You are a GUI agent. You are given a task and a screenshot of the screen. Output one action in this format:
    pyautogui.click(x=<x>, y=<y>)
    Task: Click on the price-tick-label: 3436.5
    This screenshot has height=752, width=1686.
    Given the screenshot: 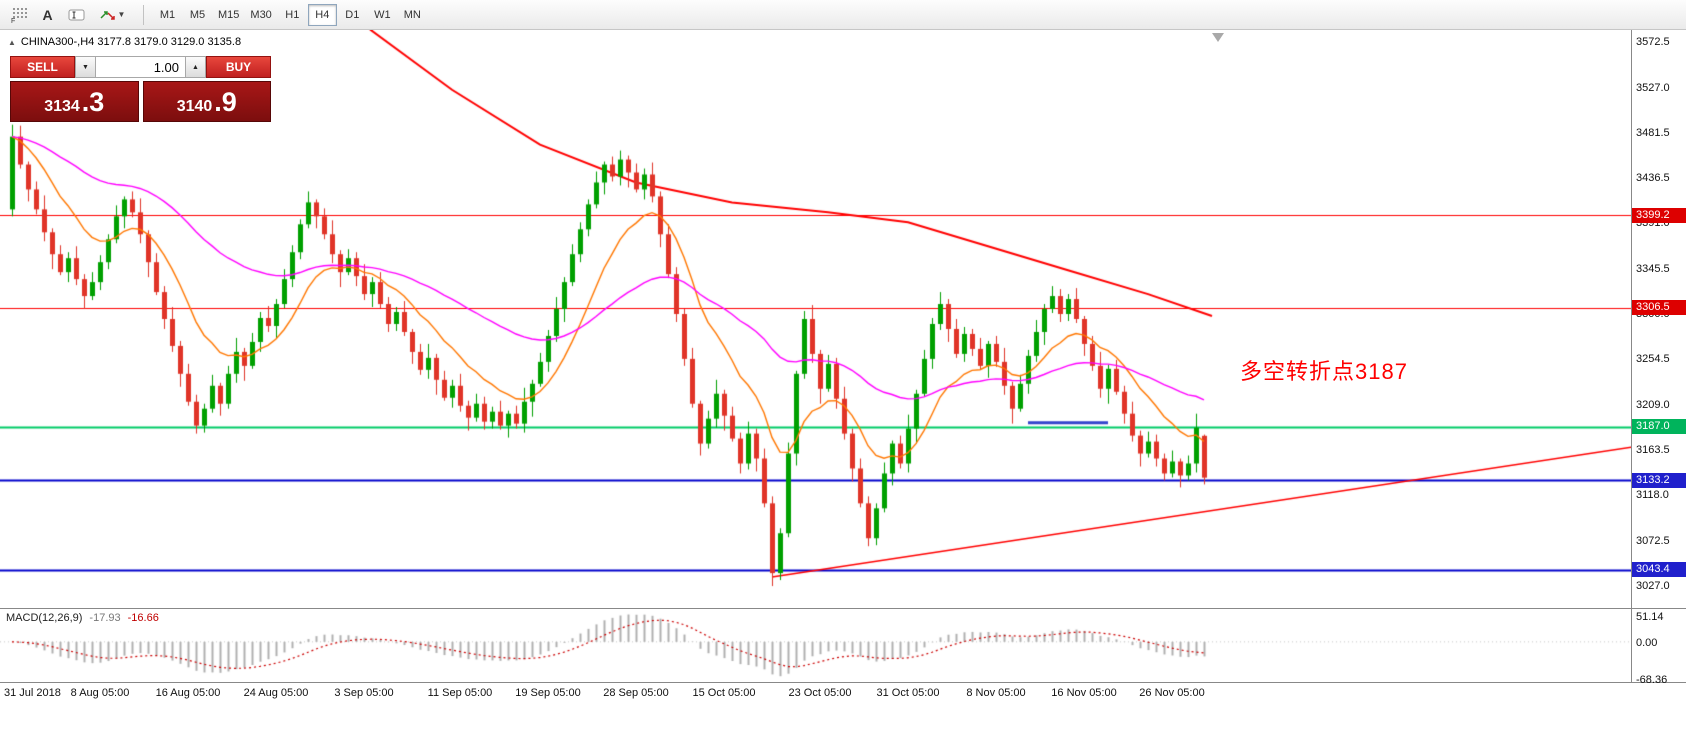 What is the action you would take?
    pyautogui.click(x=1653, y=177)
    